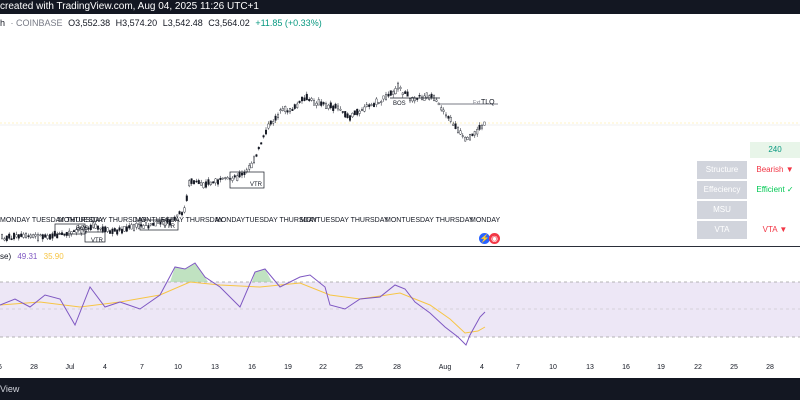 This screenshot has height=400, width=800. I want to click on bos-label: BOS, so click(82, 229).